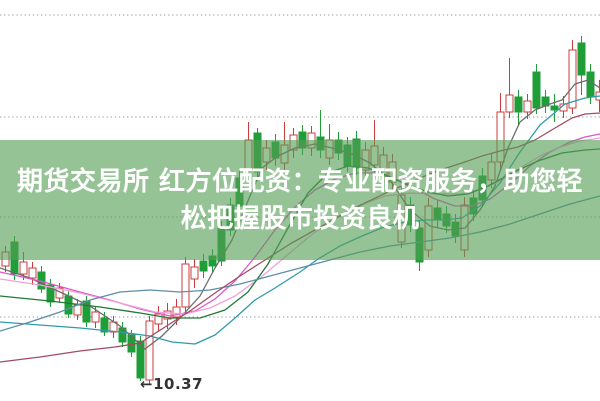 This screenshot has width=600, height=401. Describe the element at coordinates (300, 219) in the screenshot. I see `banner-title-line2: 松把握股市投资良机` at that location.